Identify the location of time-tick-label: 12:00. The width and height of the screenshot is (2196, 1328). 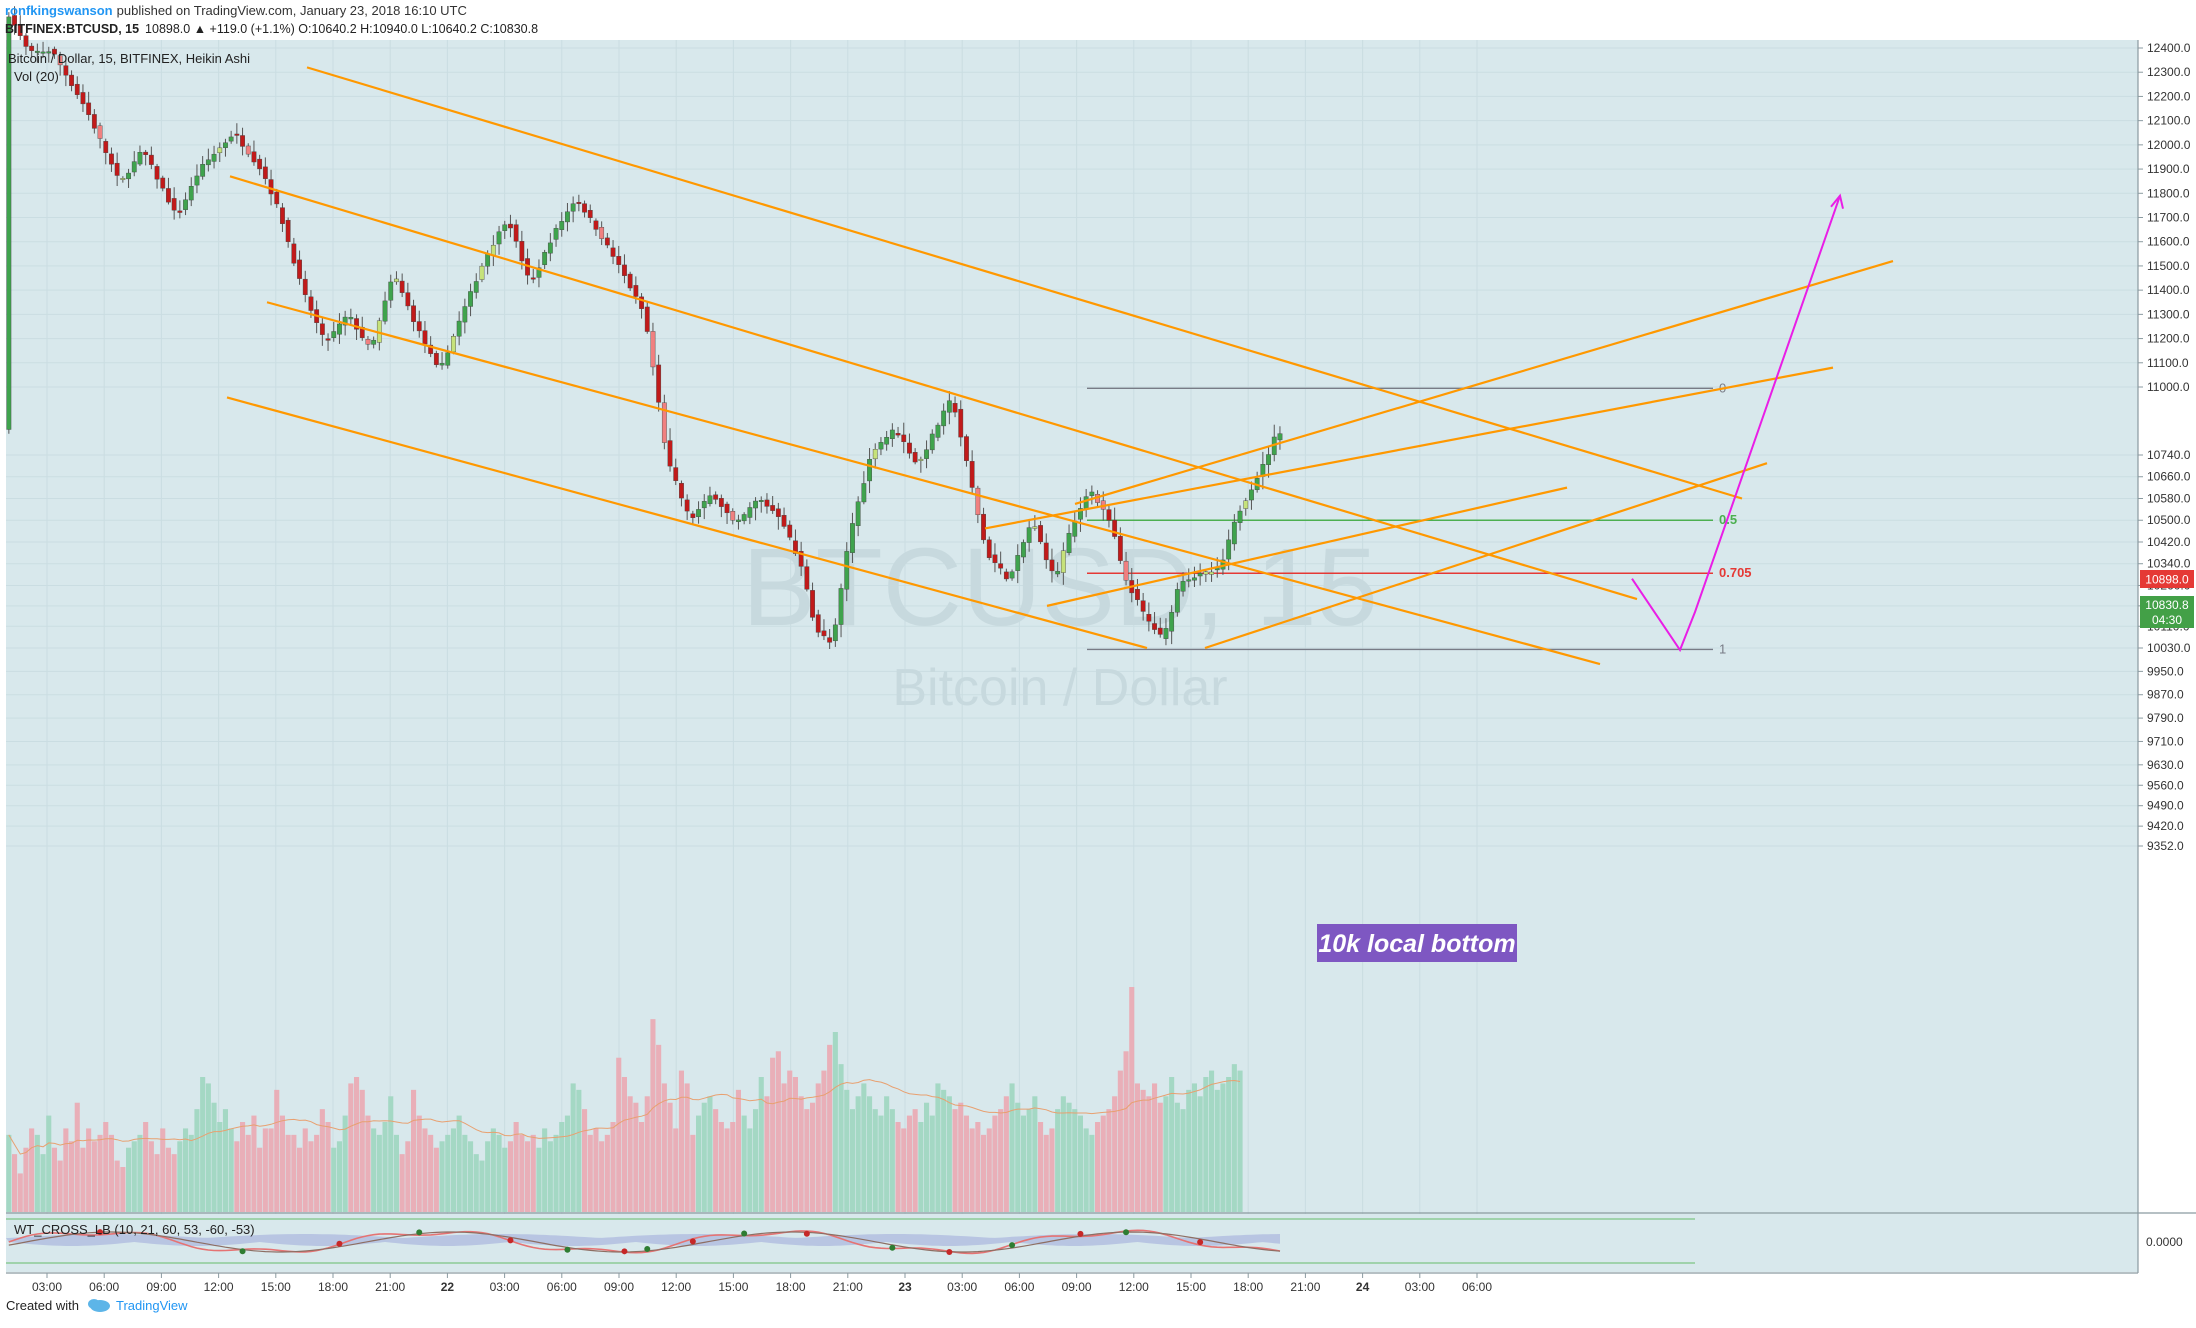
(219, 1287).